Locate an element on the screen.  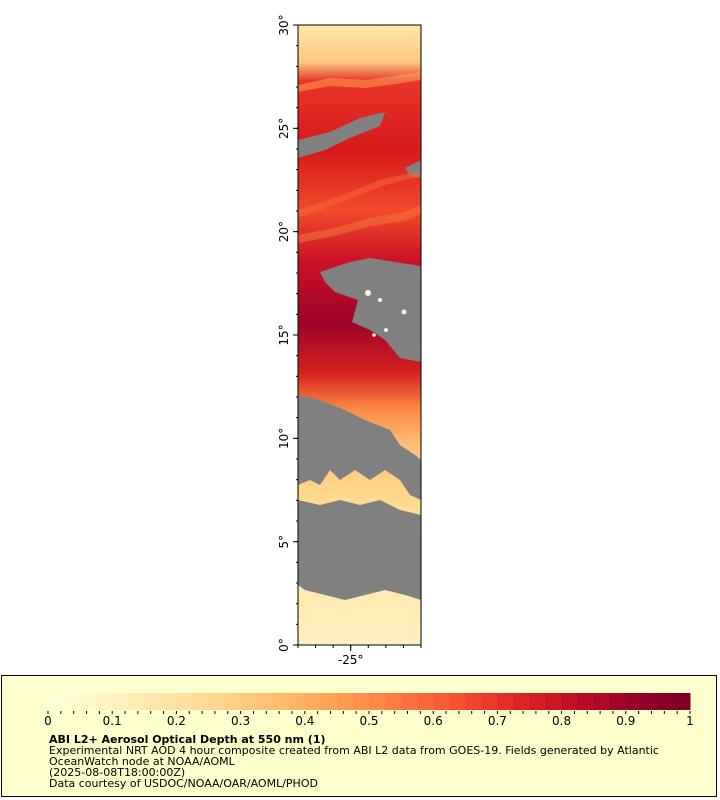
legend-description-line2: OceanWatch node at NOAA/AOML is located at coordinates (142, 761).